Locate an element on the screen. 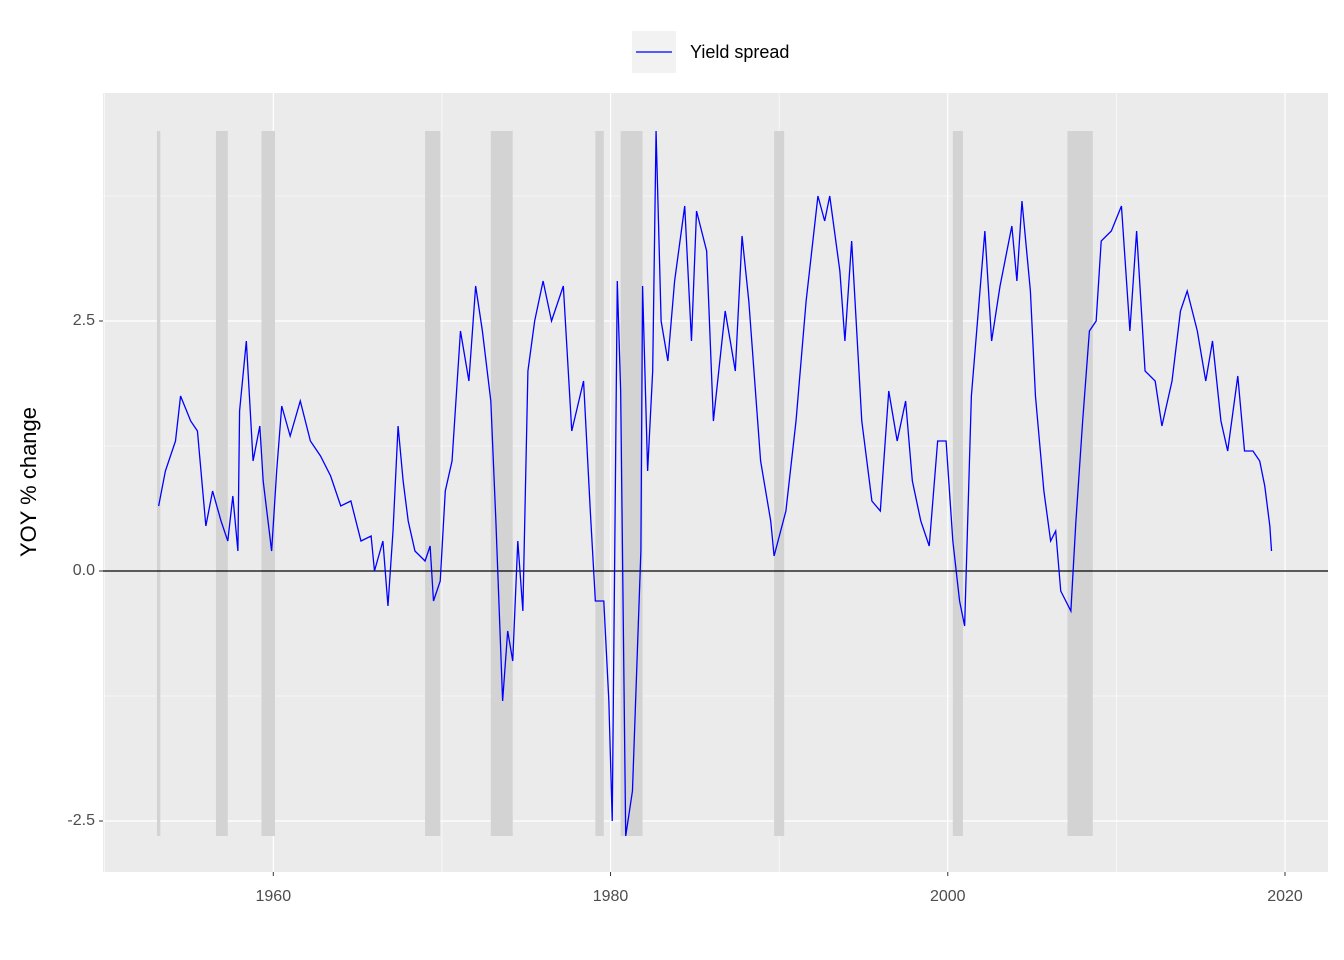 This screenshot has height=960, width=1344. x-tick-label: 2000 is located at coordinates (948, 896).